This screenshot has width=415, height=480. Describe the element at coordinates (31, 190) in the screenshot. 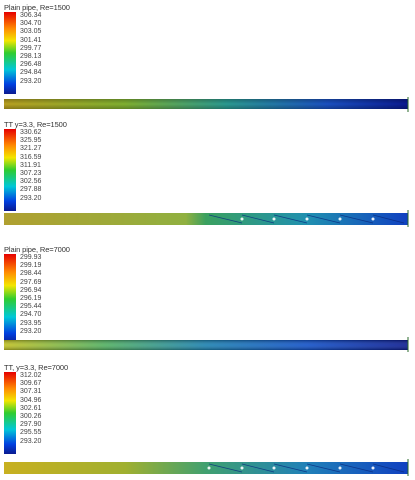

I see `legend-tick: 297.88` at that location.